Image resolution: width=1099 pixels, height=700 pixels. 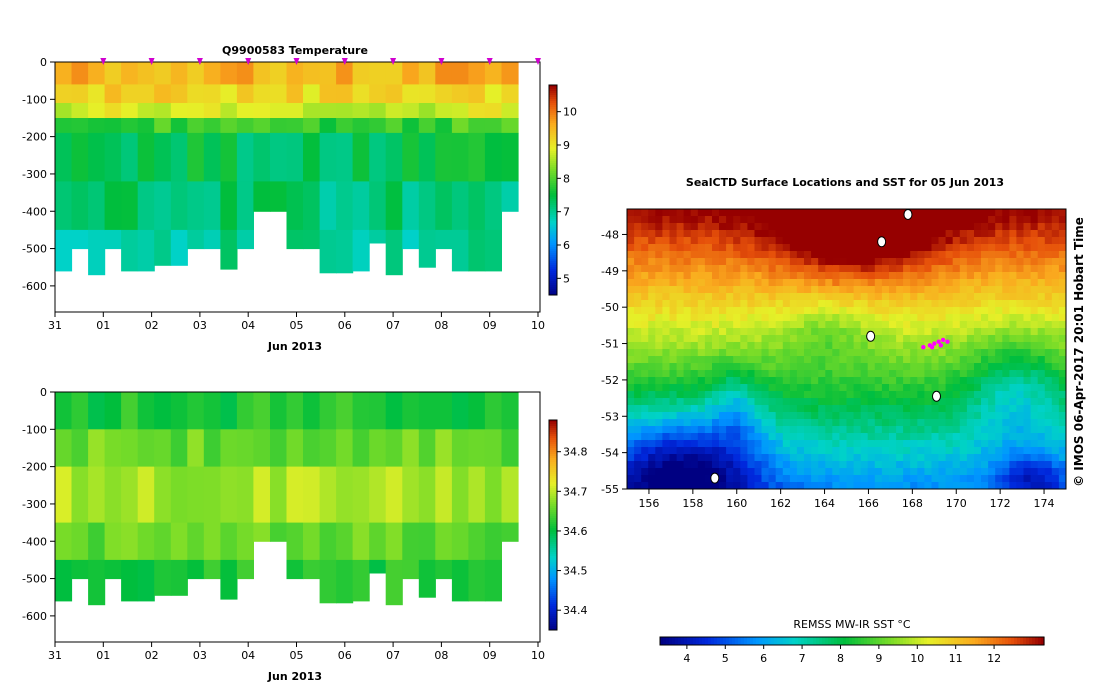 What do you see at coordinates (55, 325) in the screenshot?
I see `x-tick-label: 31` at bounding box center [55, 325].